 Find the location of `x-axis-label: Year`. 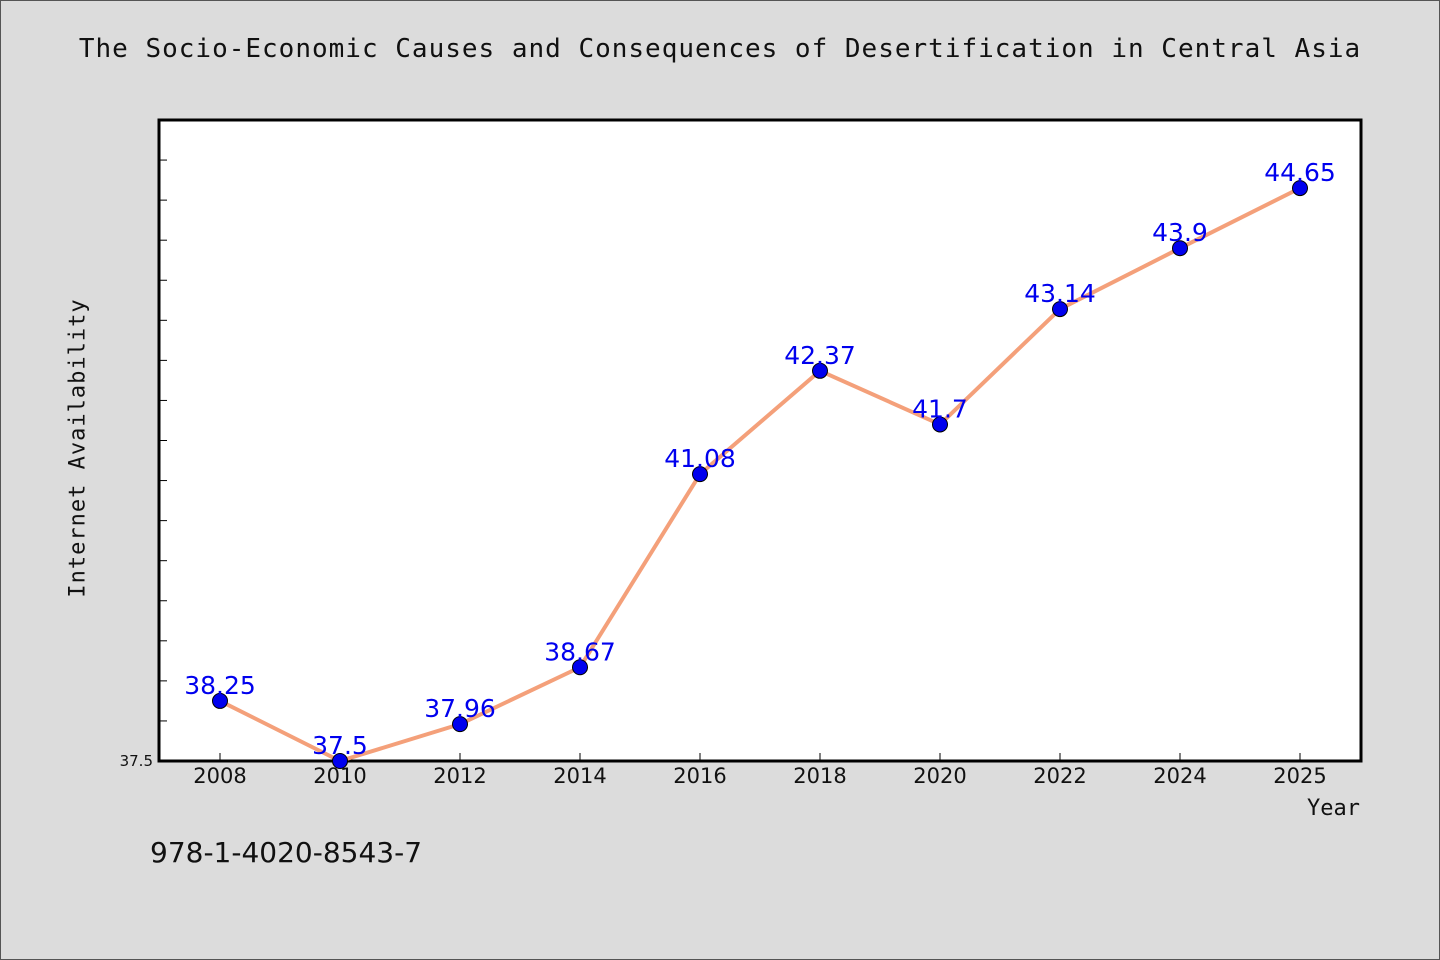

x-axis-label: Year is located at coordinates (1333, 808).